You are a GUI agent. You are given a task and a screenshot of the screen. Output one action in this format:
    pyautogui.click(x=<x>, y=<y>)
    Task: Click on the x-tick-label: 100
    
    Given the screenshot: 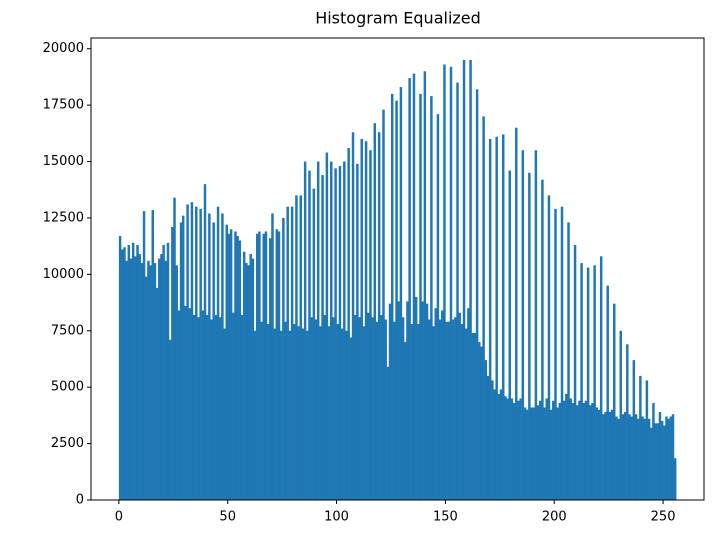 What is the action you would take?
    pyautogui.click(x=336, y=517)
    